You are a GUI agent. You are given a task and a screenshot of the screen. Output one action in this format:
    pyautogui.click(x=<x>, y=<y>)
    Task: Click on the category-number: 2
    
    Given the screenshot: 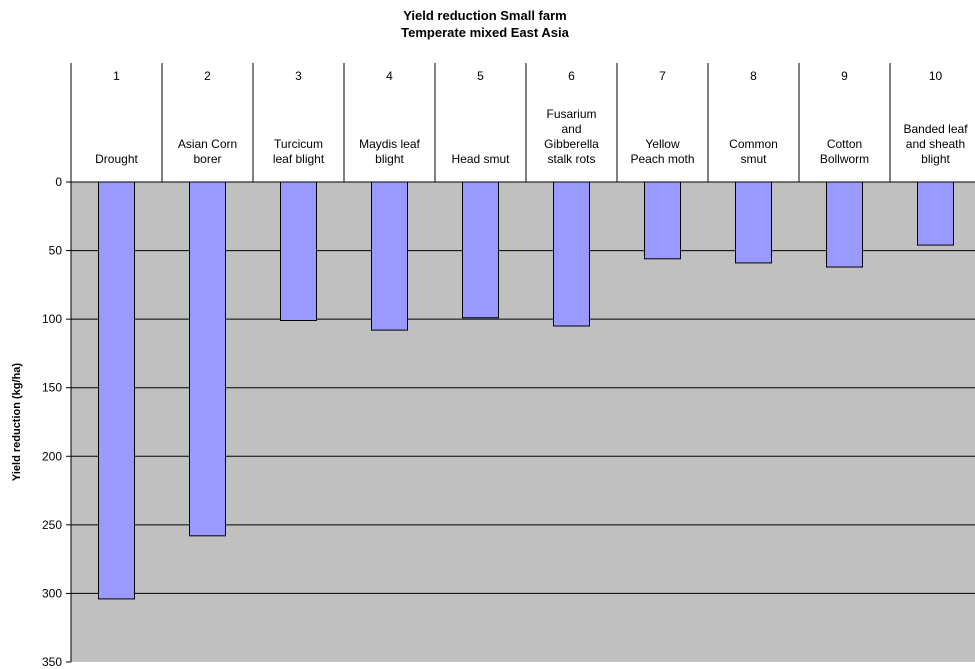 What is the action you would take?
    pyautogui.click(x=207, y=76)
    